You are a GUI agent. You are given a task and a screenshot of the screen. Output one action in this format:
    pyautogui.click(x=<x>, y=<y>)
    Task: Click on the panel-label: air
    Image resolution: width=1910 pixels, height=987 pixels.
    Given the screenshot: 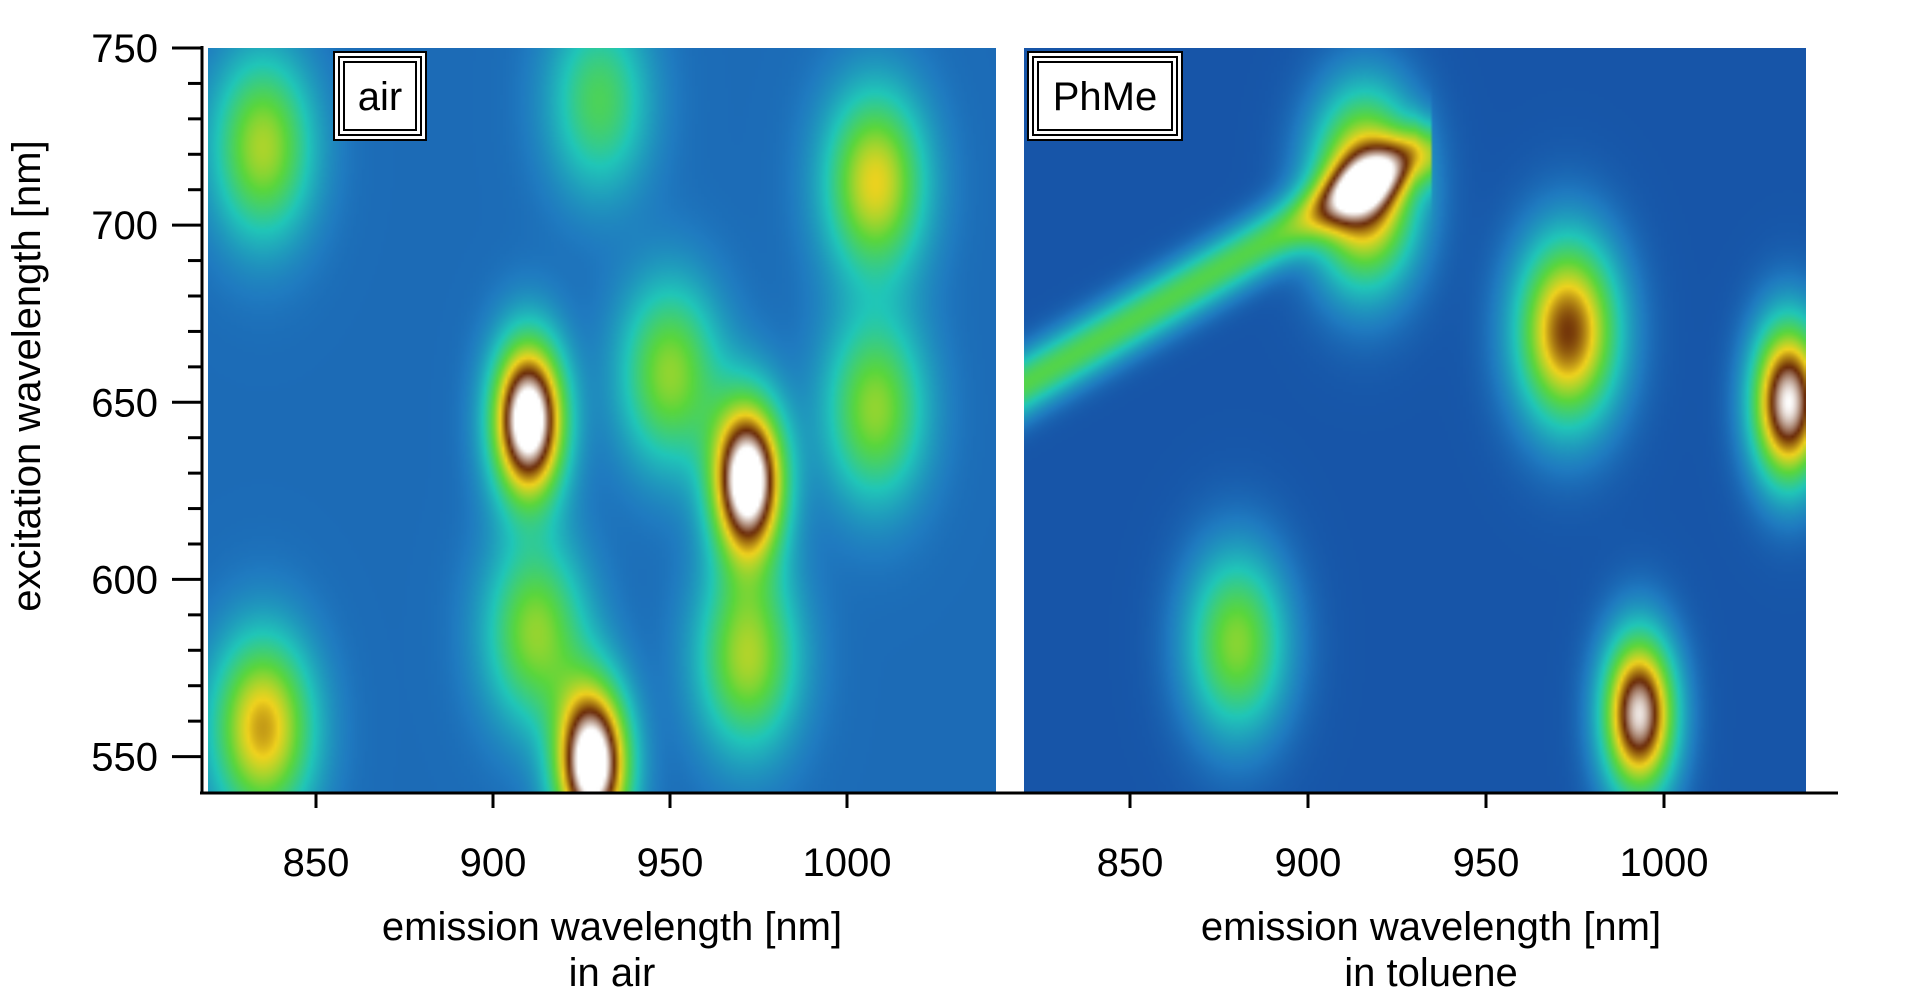 What is the action you would take?
    pyautogui.click(x=380, y=97)
    